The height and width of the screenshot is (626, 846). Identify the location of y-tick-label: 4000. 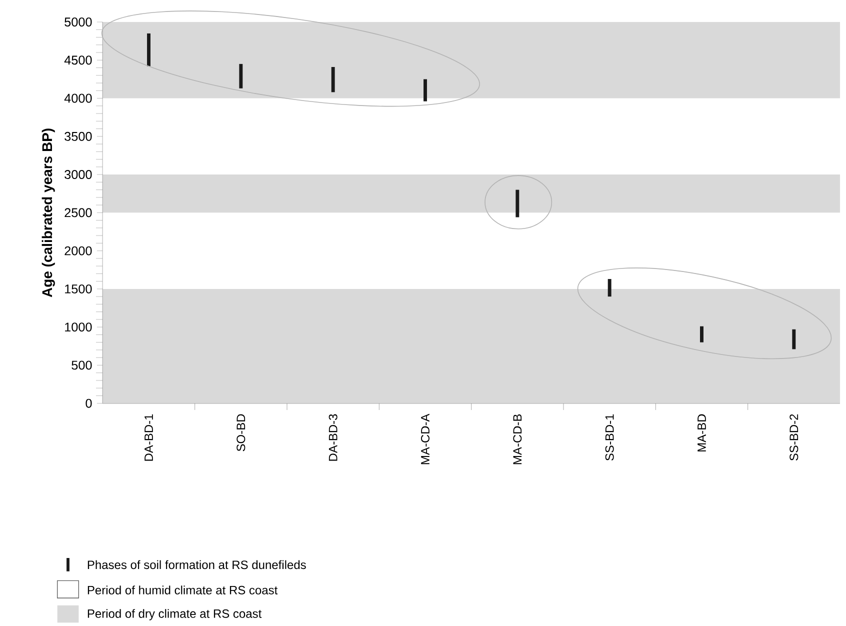
(78, 98).